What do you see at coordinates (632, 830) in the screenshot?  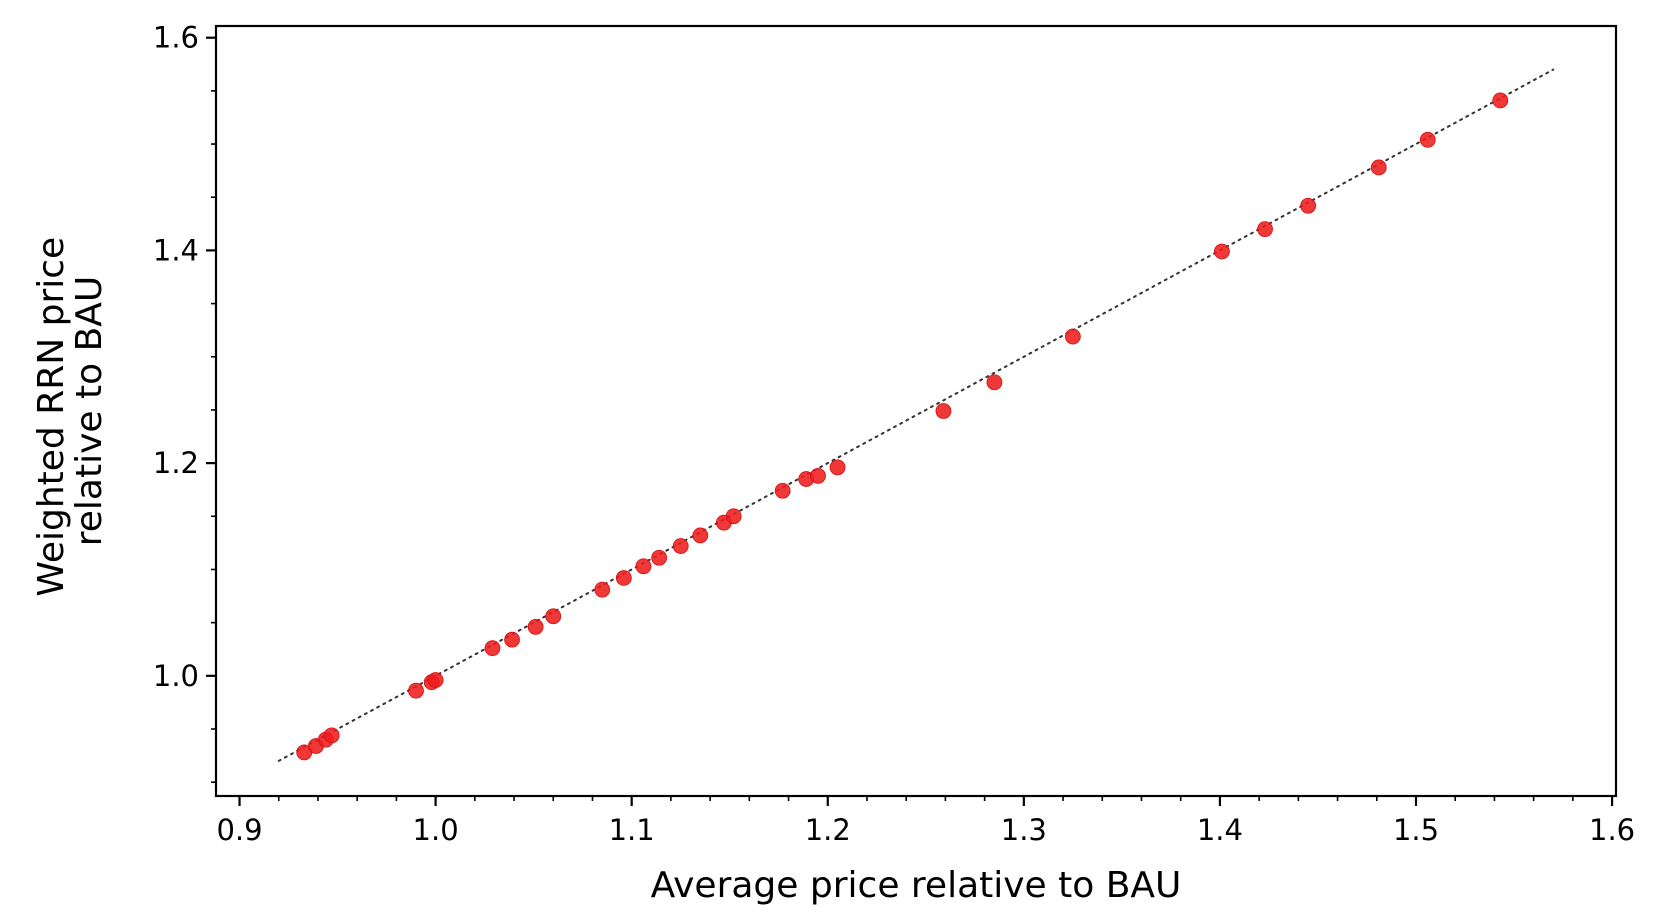 I see `x-tick-label: 1.1` at bounding box center [632, 830].